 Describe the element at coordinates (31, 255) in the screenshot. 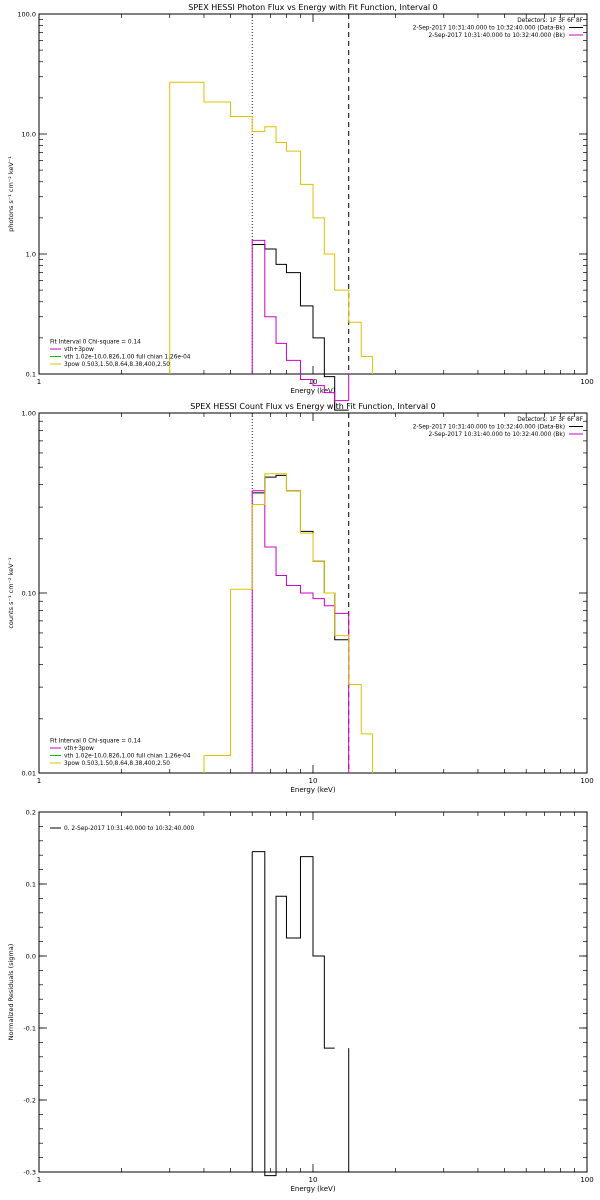

I see `y-tick-label: 1.0` at that location.